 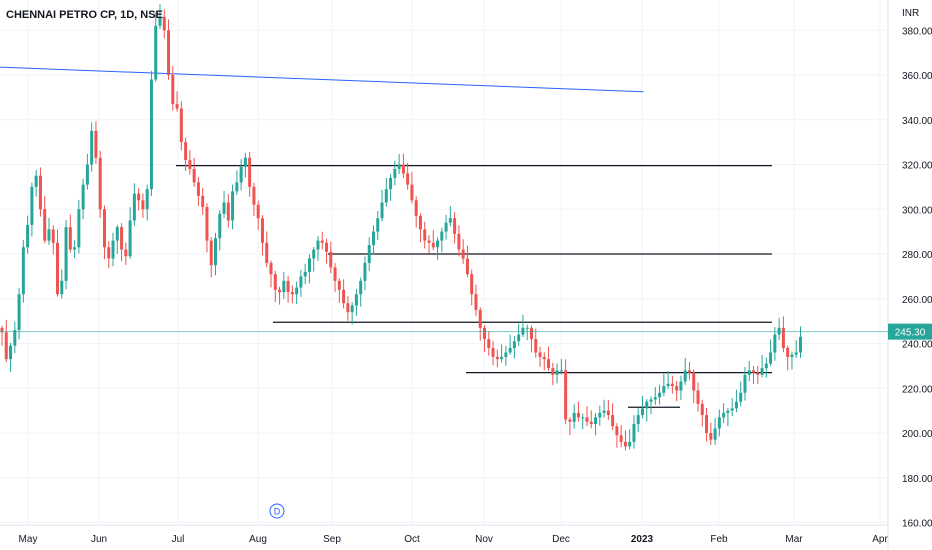 I want to click on dividend-marker: D, so click(x=277, y=511).